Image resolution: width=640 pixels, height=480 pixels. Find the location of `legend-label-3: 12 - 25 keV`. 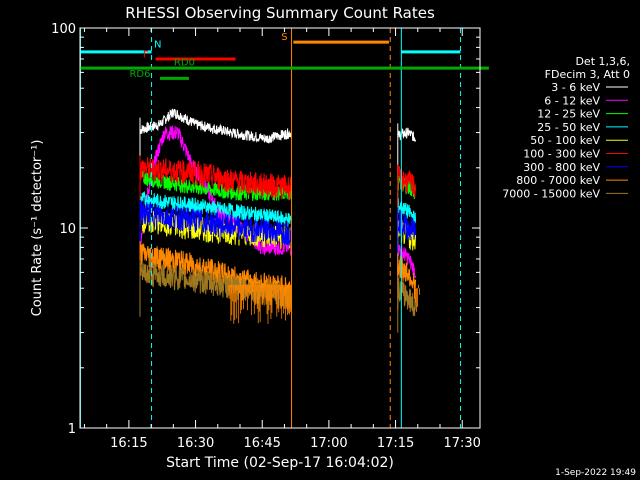

legend-label-3: 12 - 25 keV is located at coordinates (568, 114).